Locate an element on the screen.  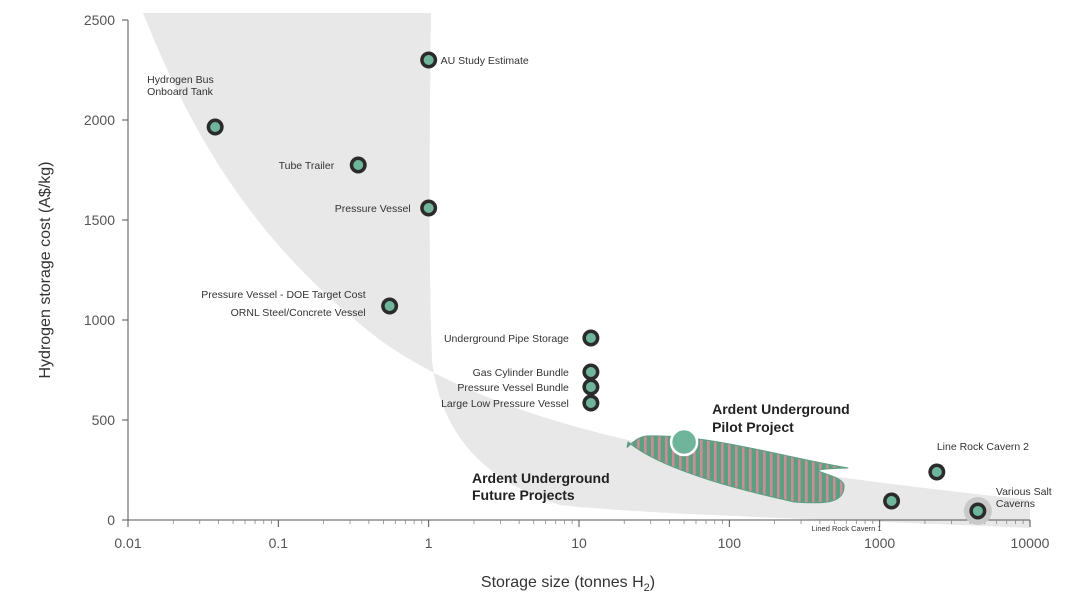
pilot-project-point: Ardent Underground Pilot Project is located at coordinates (759, 429).